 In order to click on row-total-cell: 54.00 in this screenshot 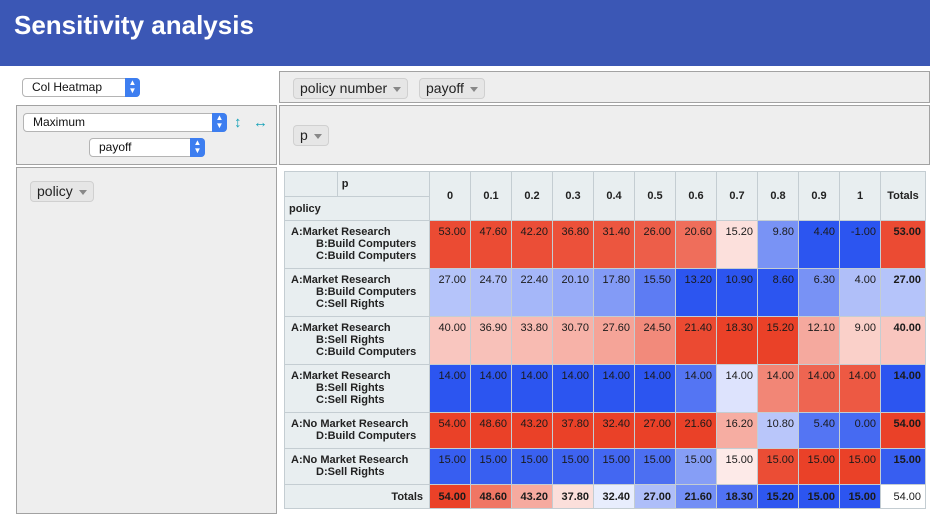, I will do `click(903, 430)`.